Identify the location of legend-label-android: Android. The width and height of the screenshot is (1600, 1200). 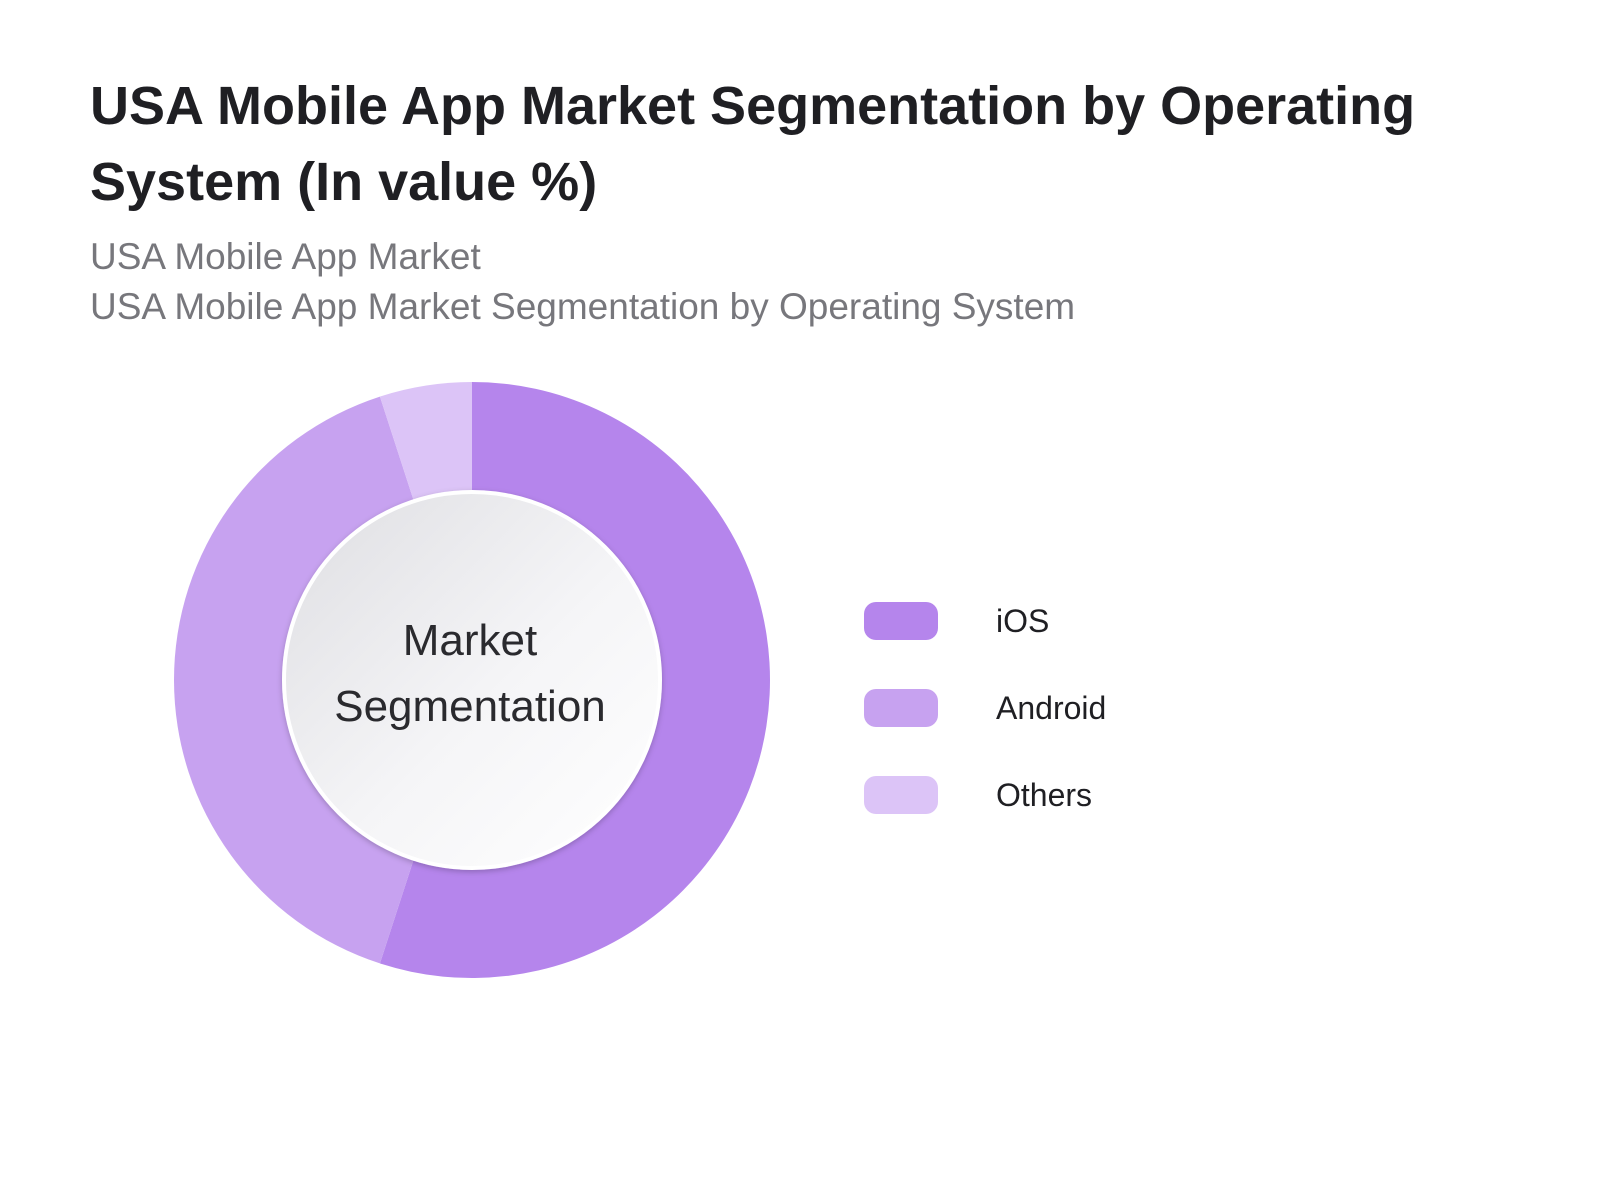
(1051, 708).